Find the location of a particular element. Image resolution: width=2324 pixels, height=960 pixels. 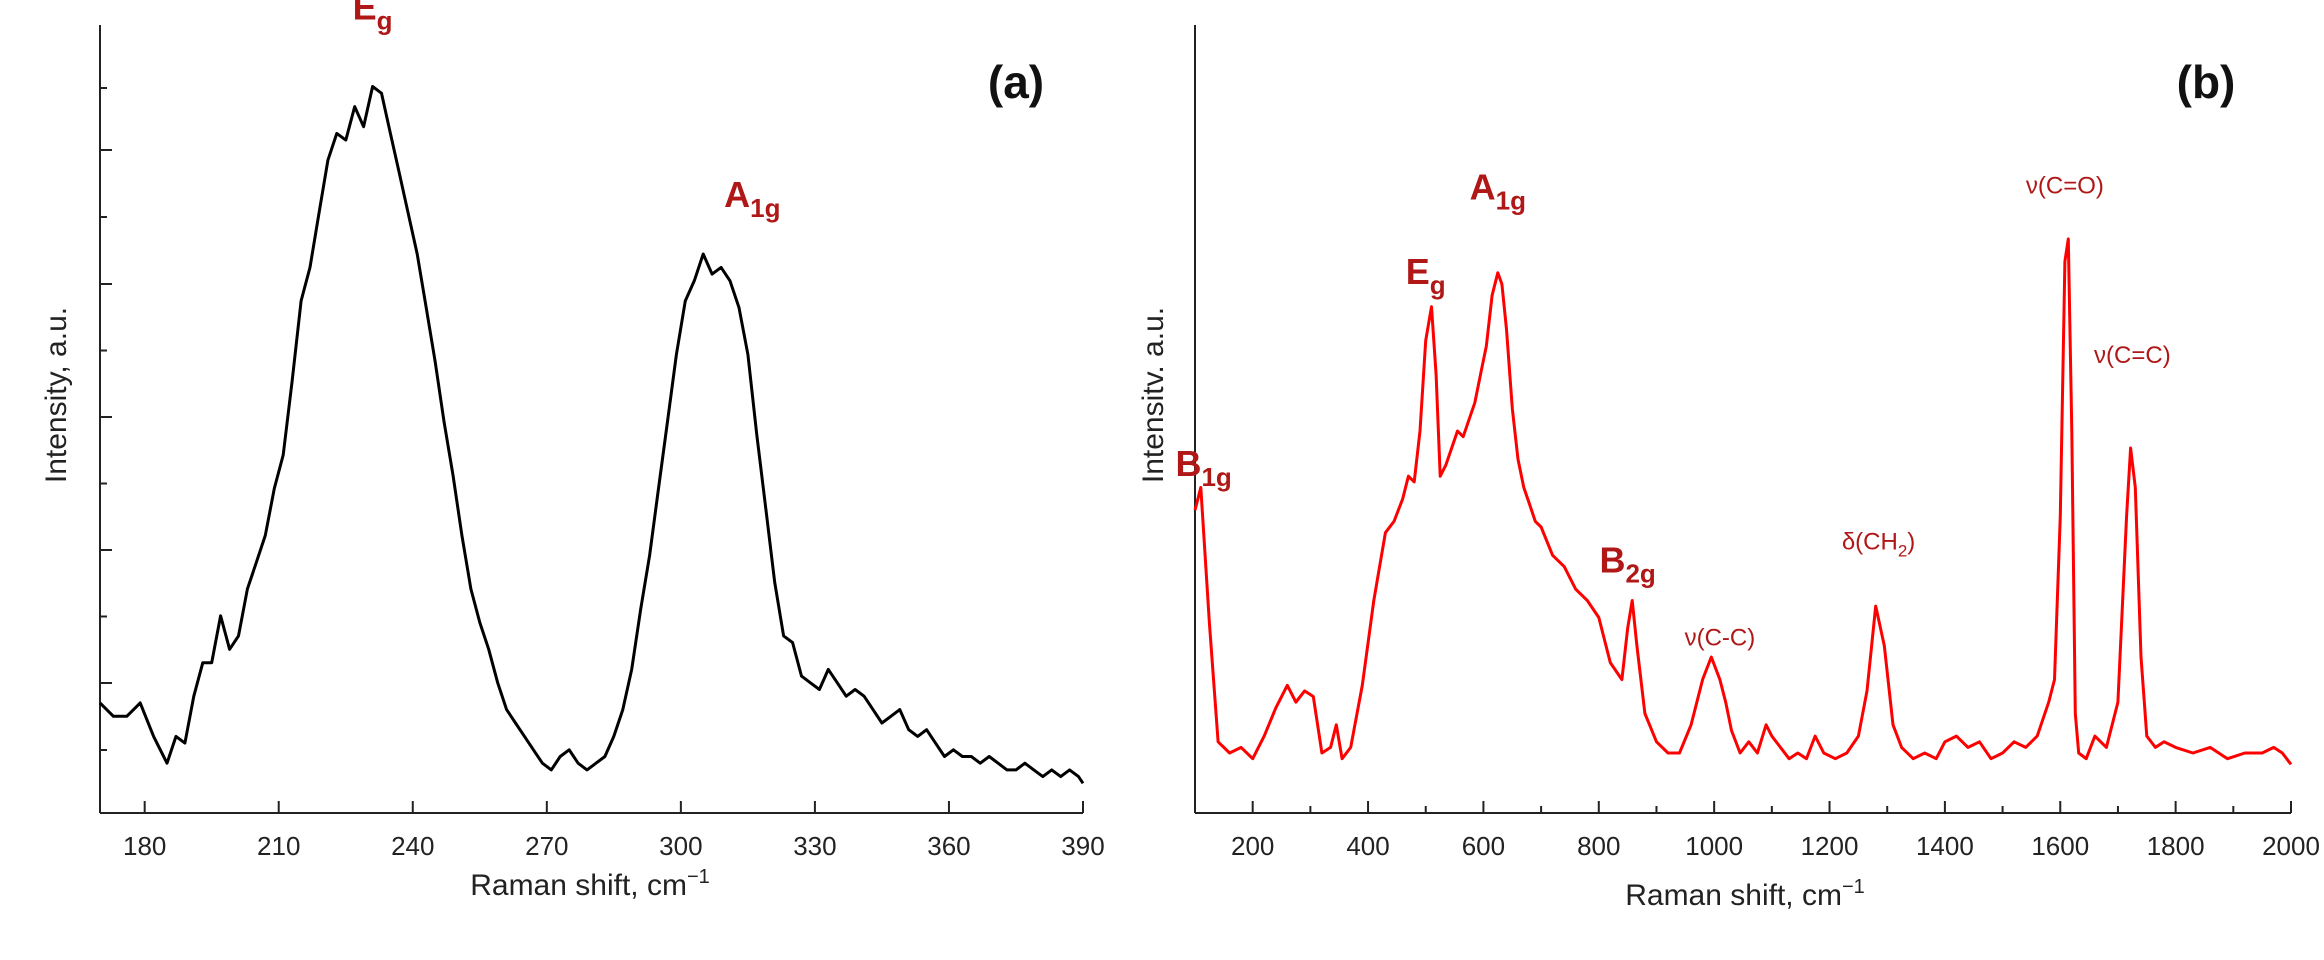

x-tick-label: 1400 is located at coordinates (1945, 846).